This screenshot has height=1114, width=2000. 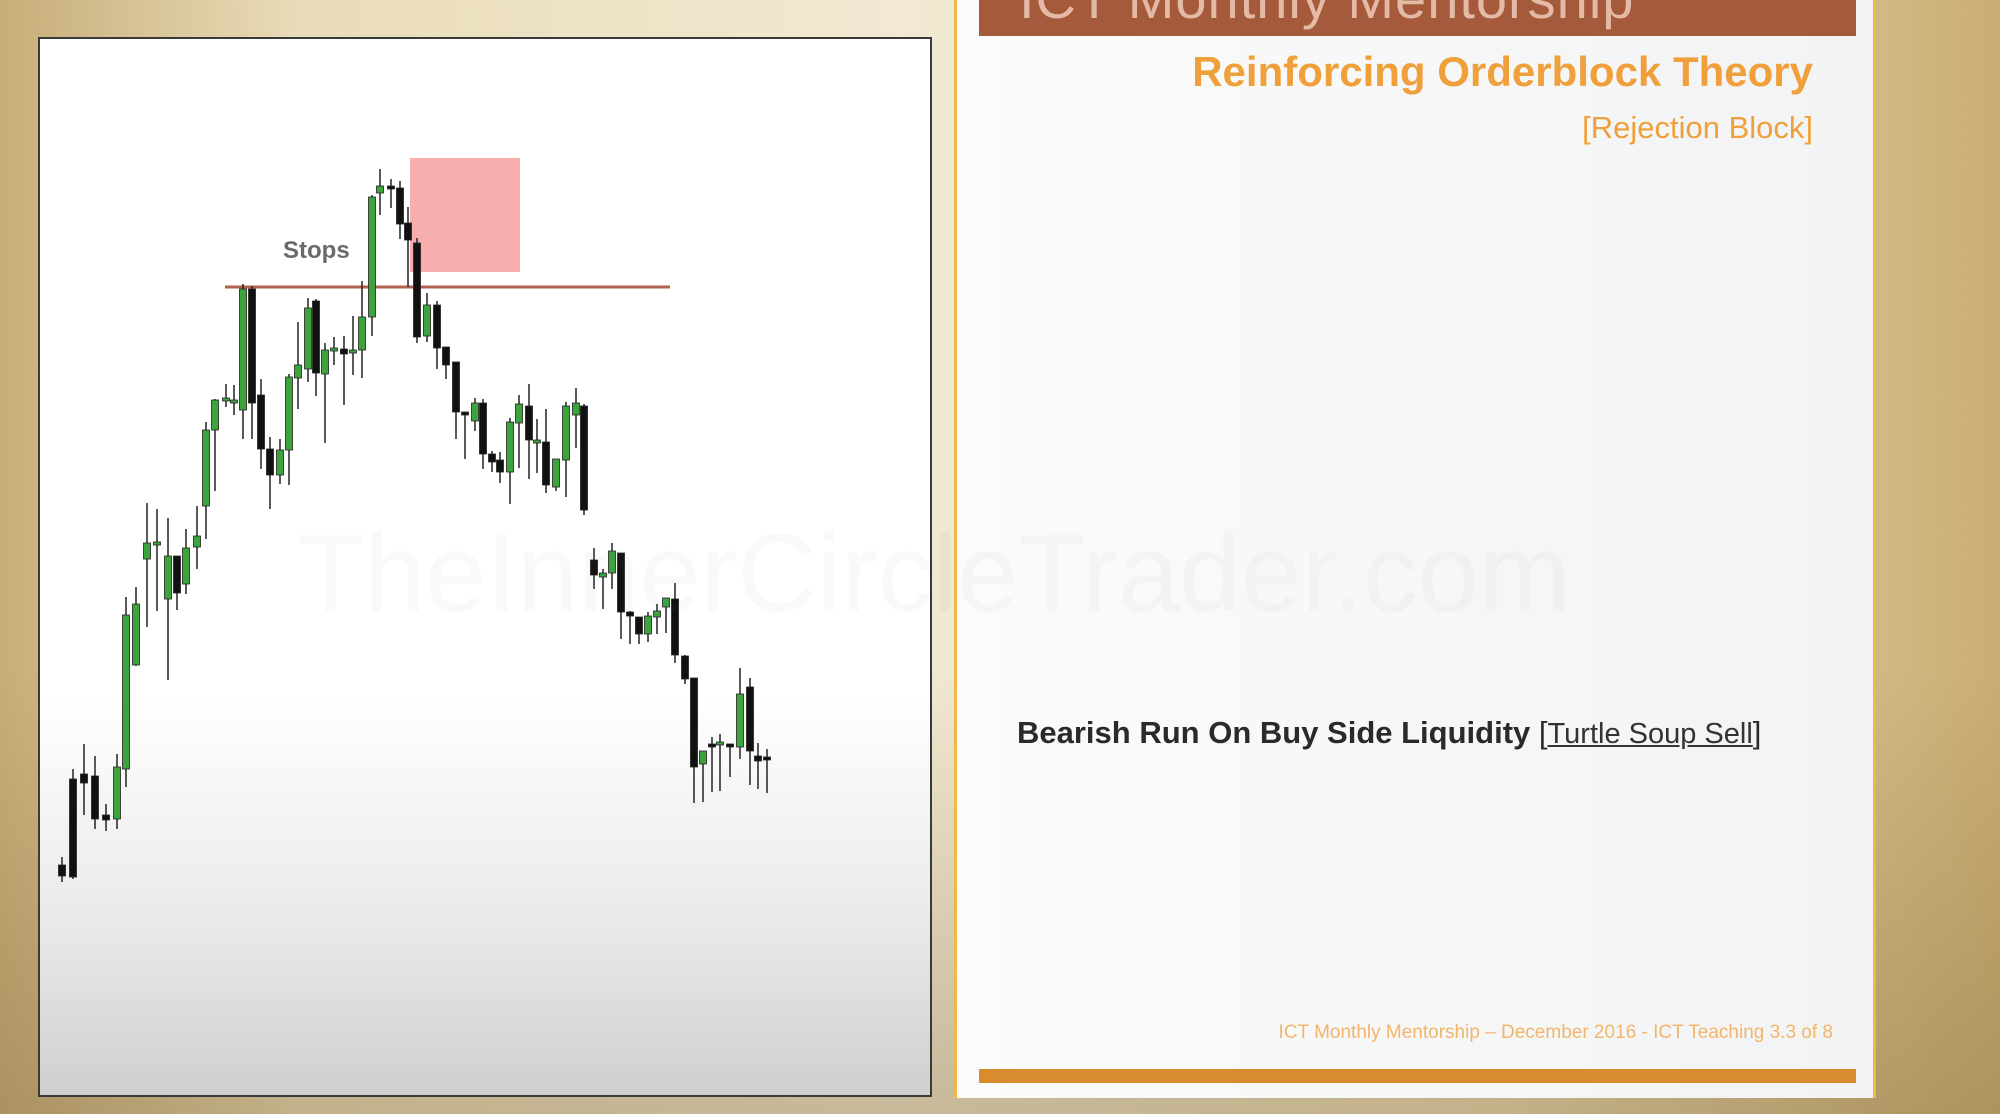 What do you see at coordinates (1274, 732) in the screenshot?
I see `caption-main-text: Bearish Run On Buy Side Liquidity` at bounding box center [1274, 732].